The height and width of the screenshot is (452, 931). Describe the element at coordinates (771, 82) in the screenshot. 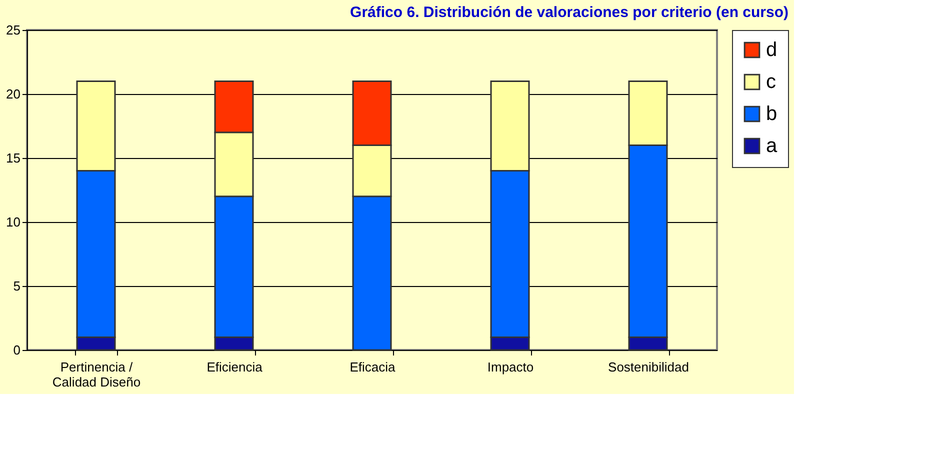

I see `legend-label: c` at that location.